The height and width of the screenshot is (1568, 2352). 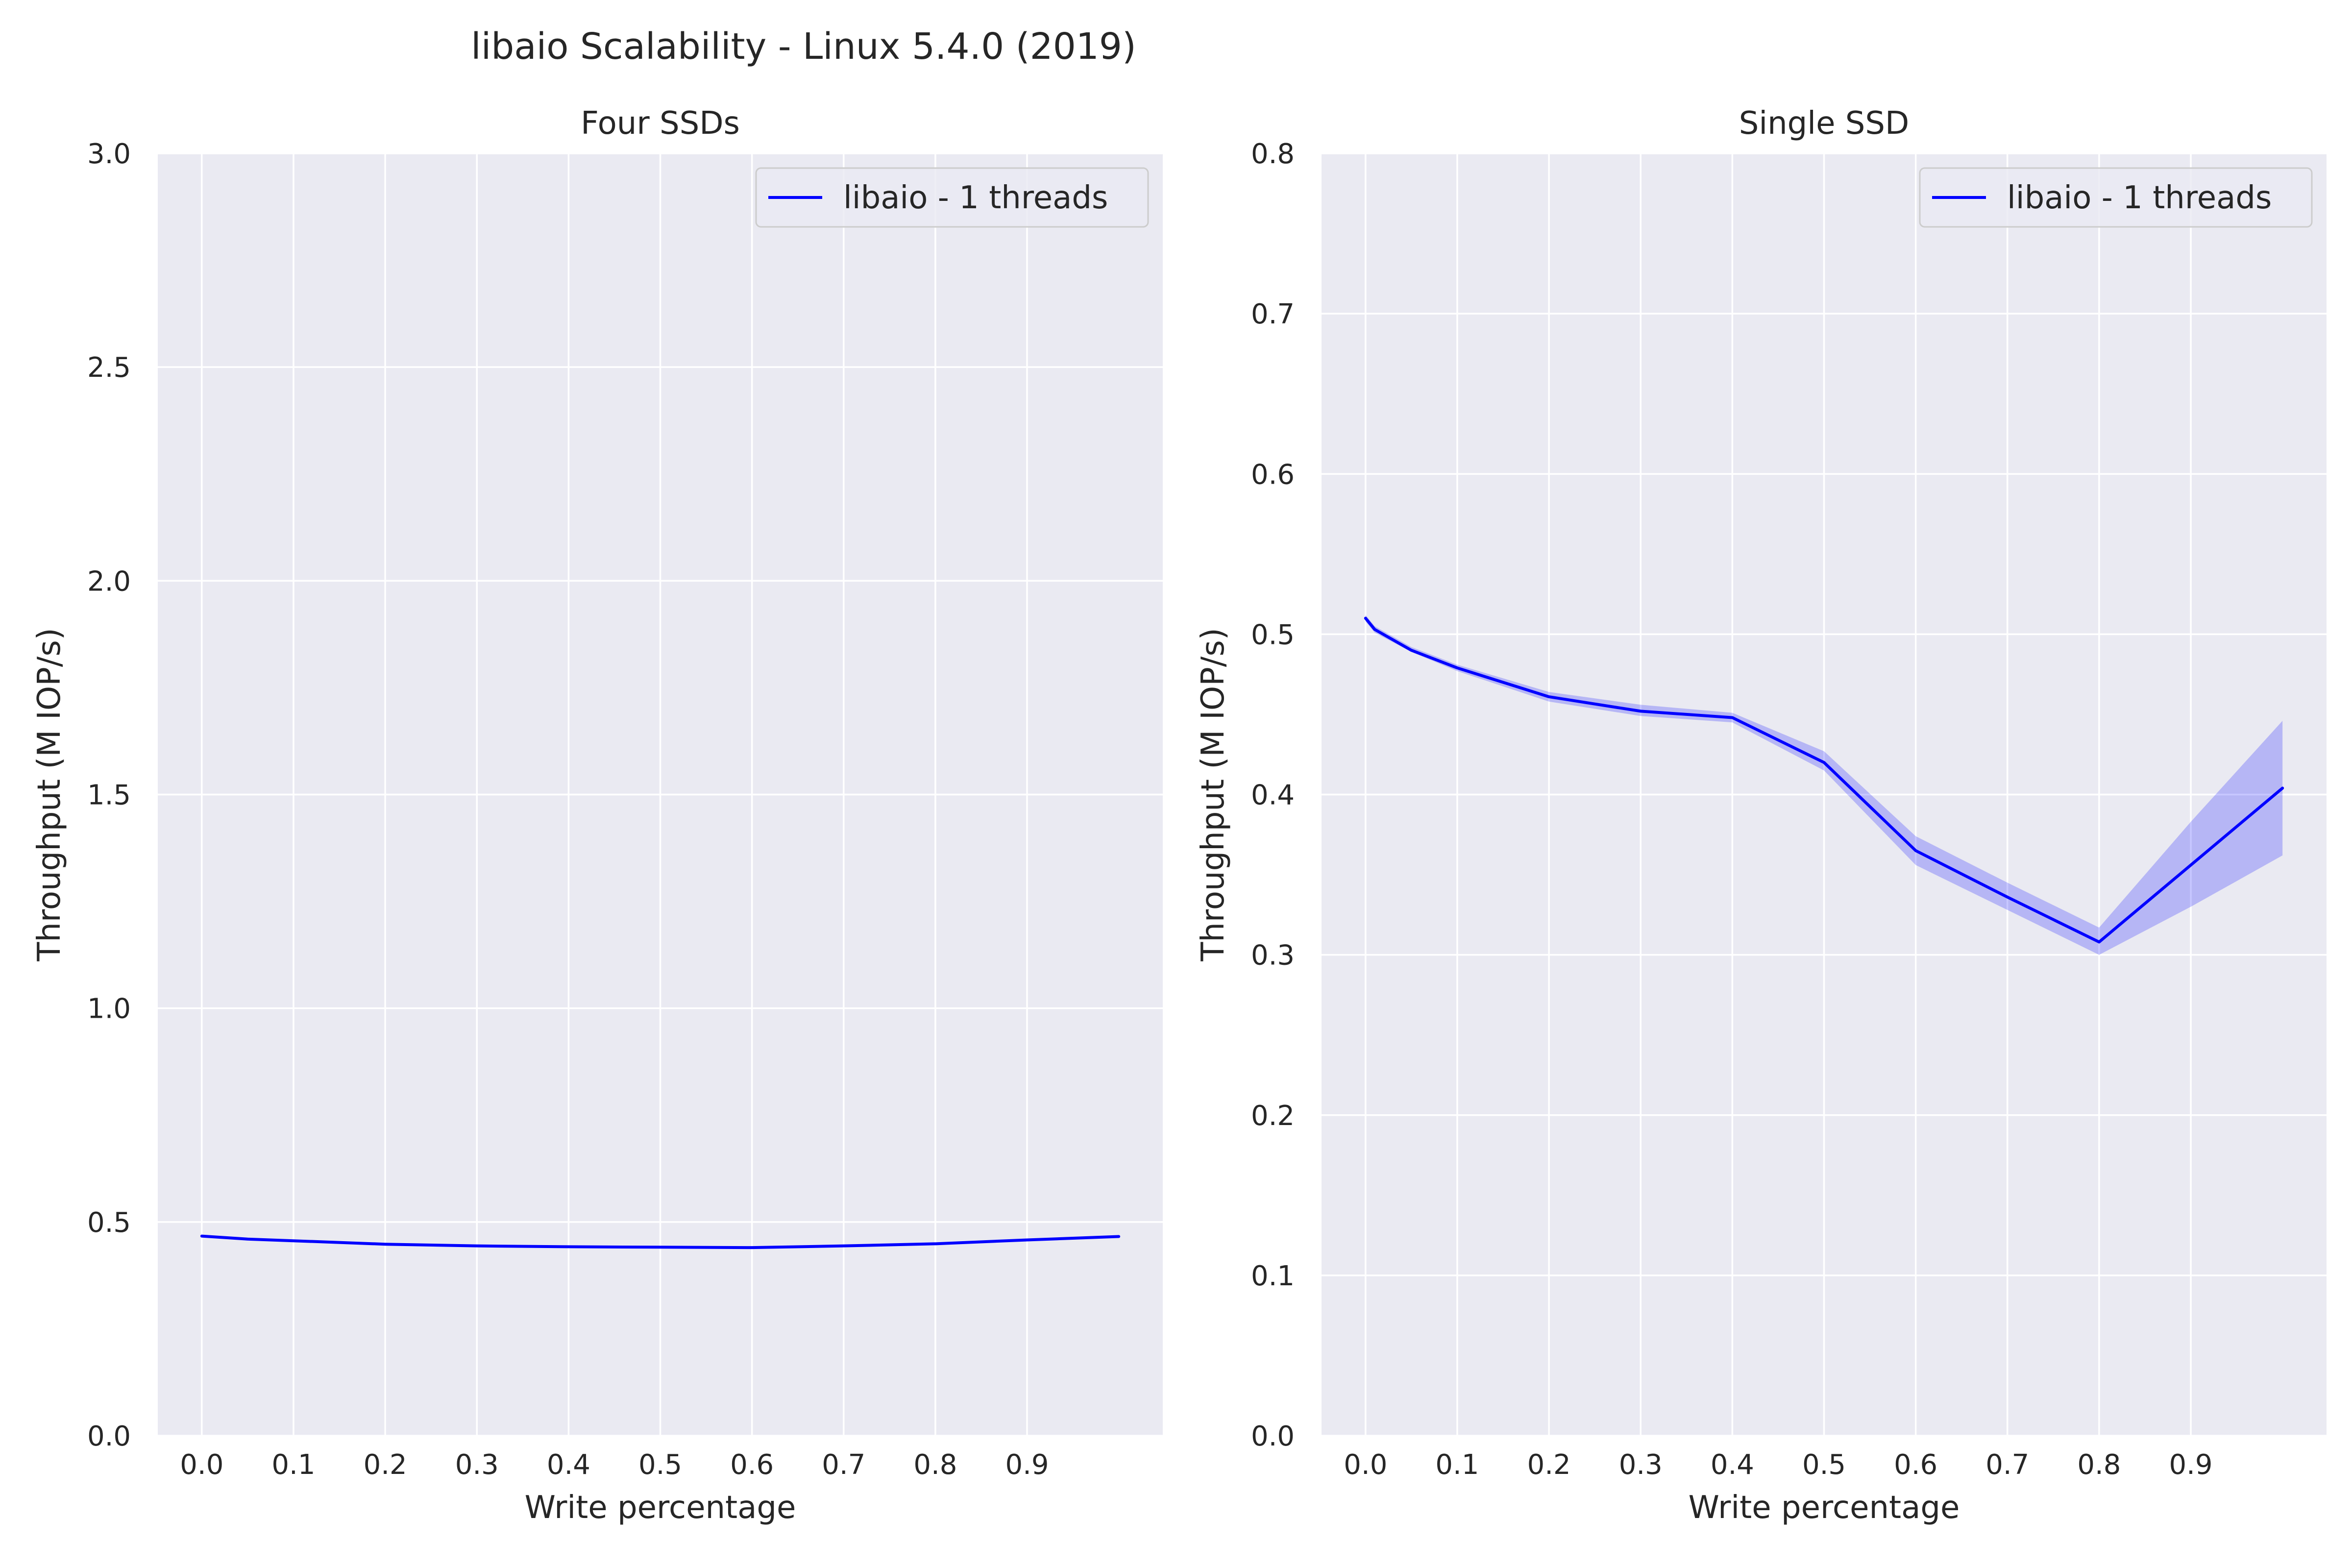 What do you see at coordinates (1273, 1276) in the screenshot?
I see `y-tick-label: 0.1` at bounding box center [1273, 1276].